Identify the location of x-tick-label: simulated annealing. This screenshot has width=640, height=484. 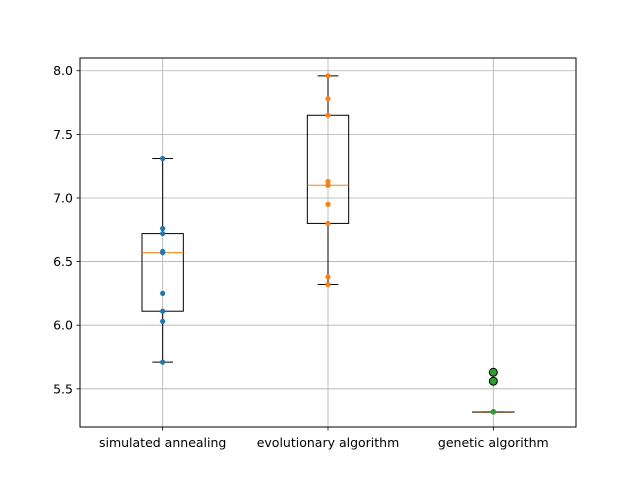
(162, 442).